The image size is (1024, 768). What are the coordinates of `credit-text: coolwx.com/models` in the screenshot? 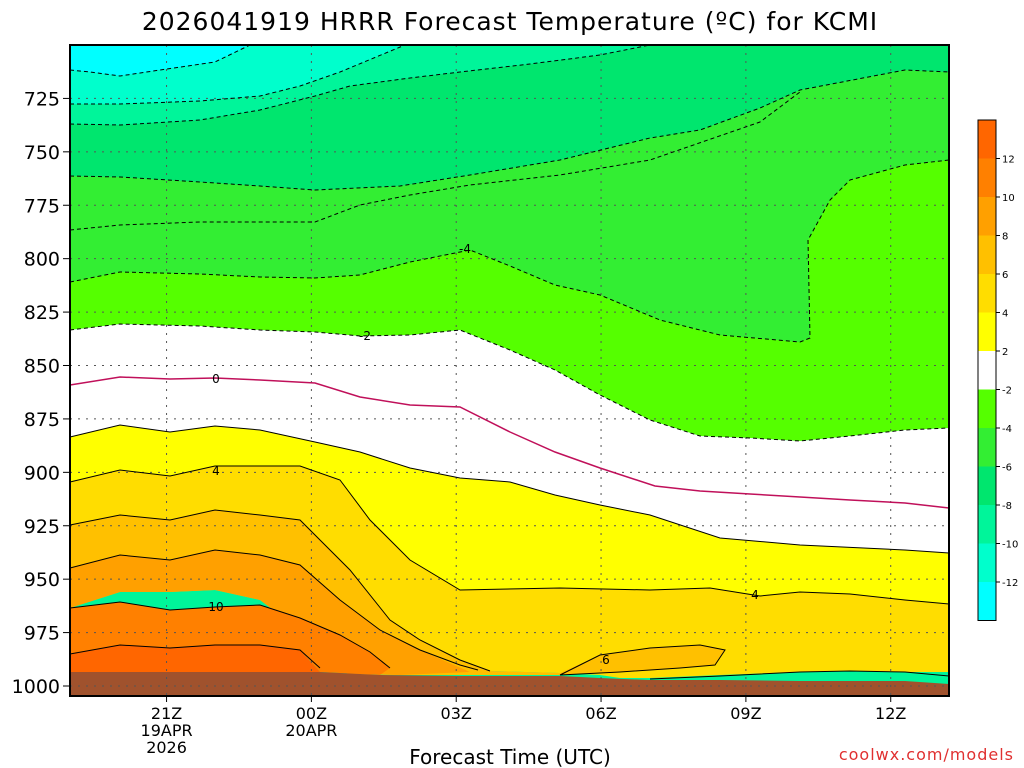 It's located at (926, 754).